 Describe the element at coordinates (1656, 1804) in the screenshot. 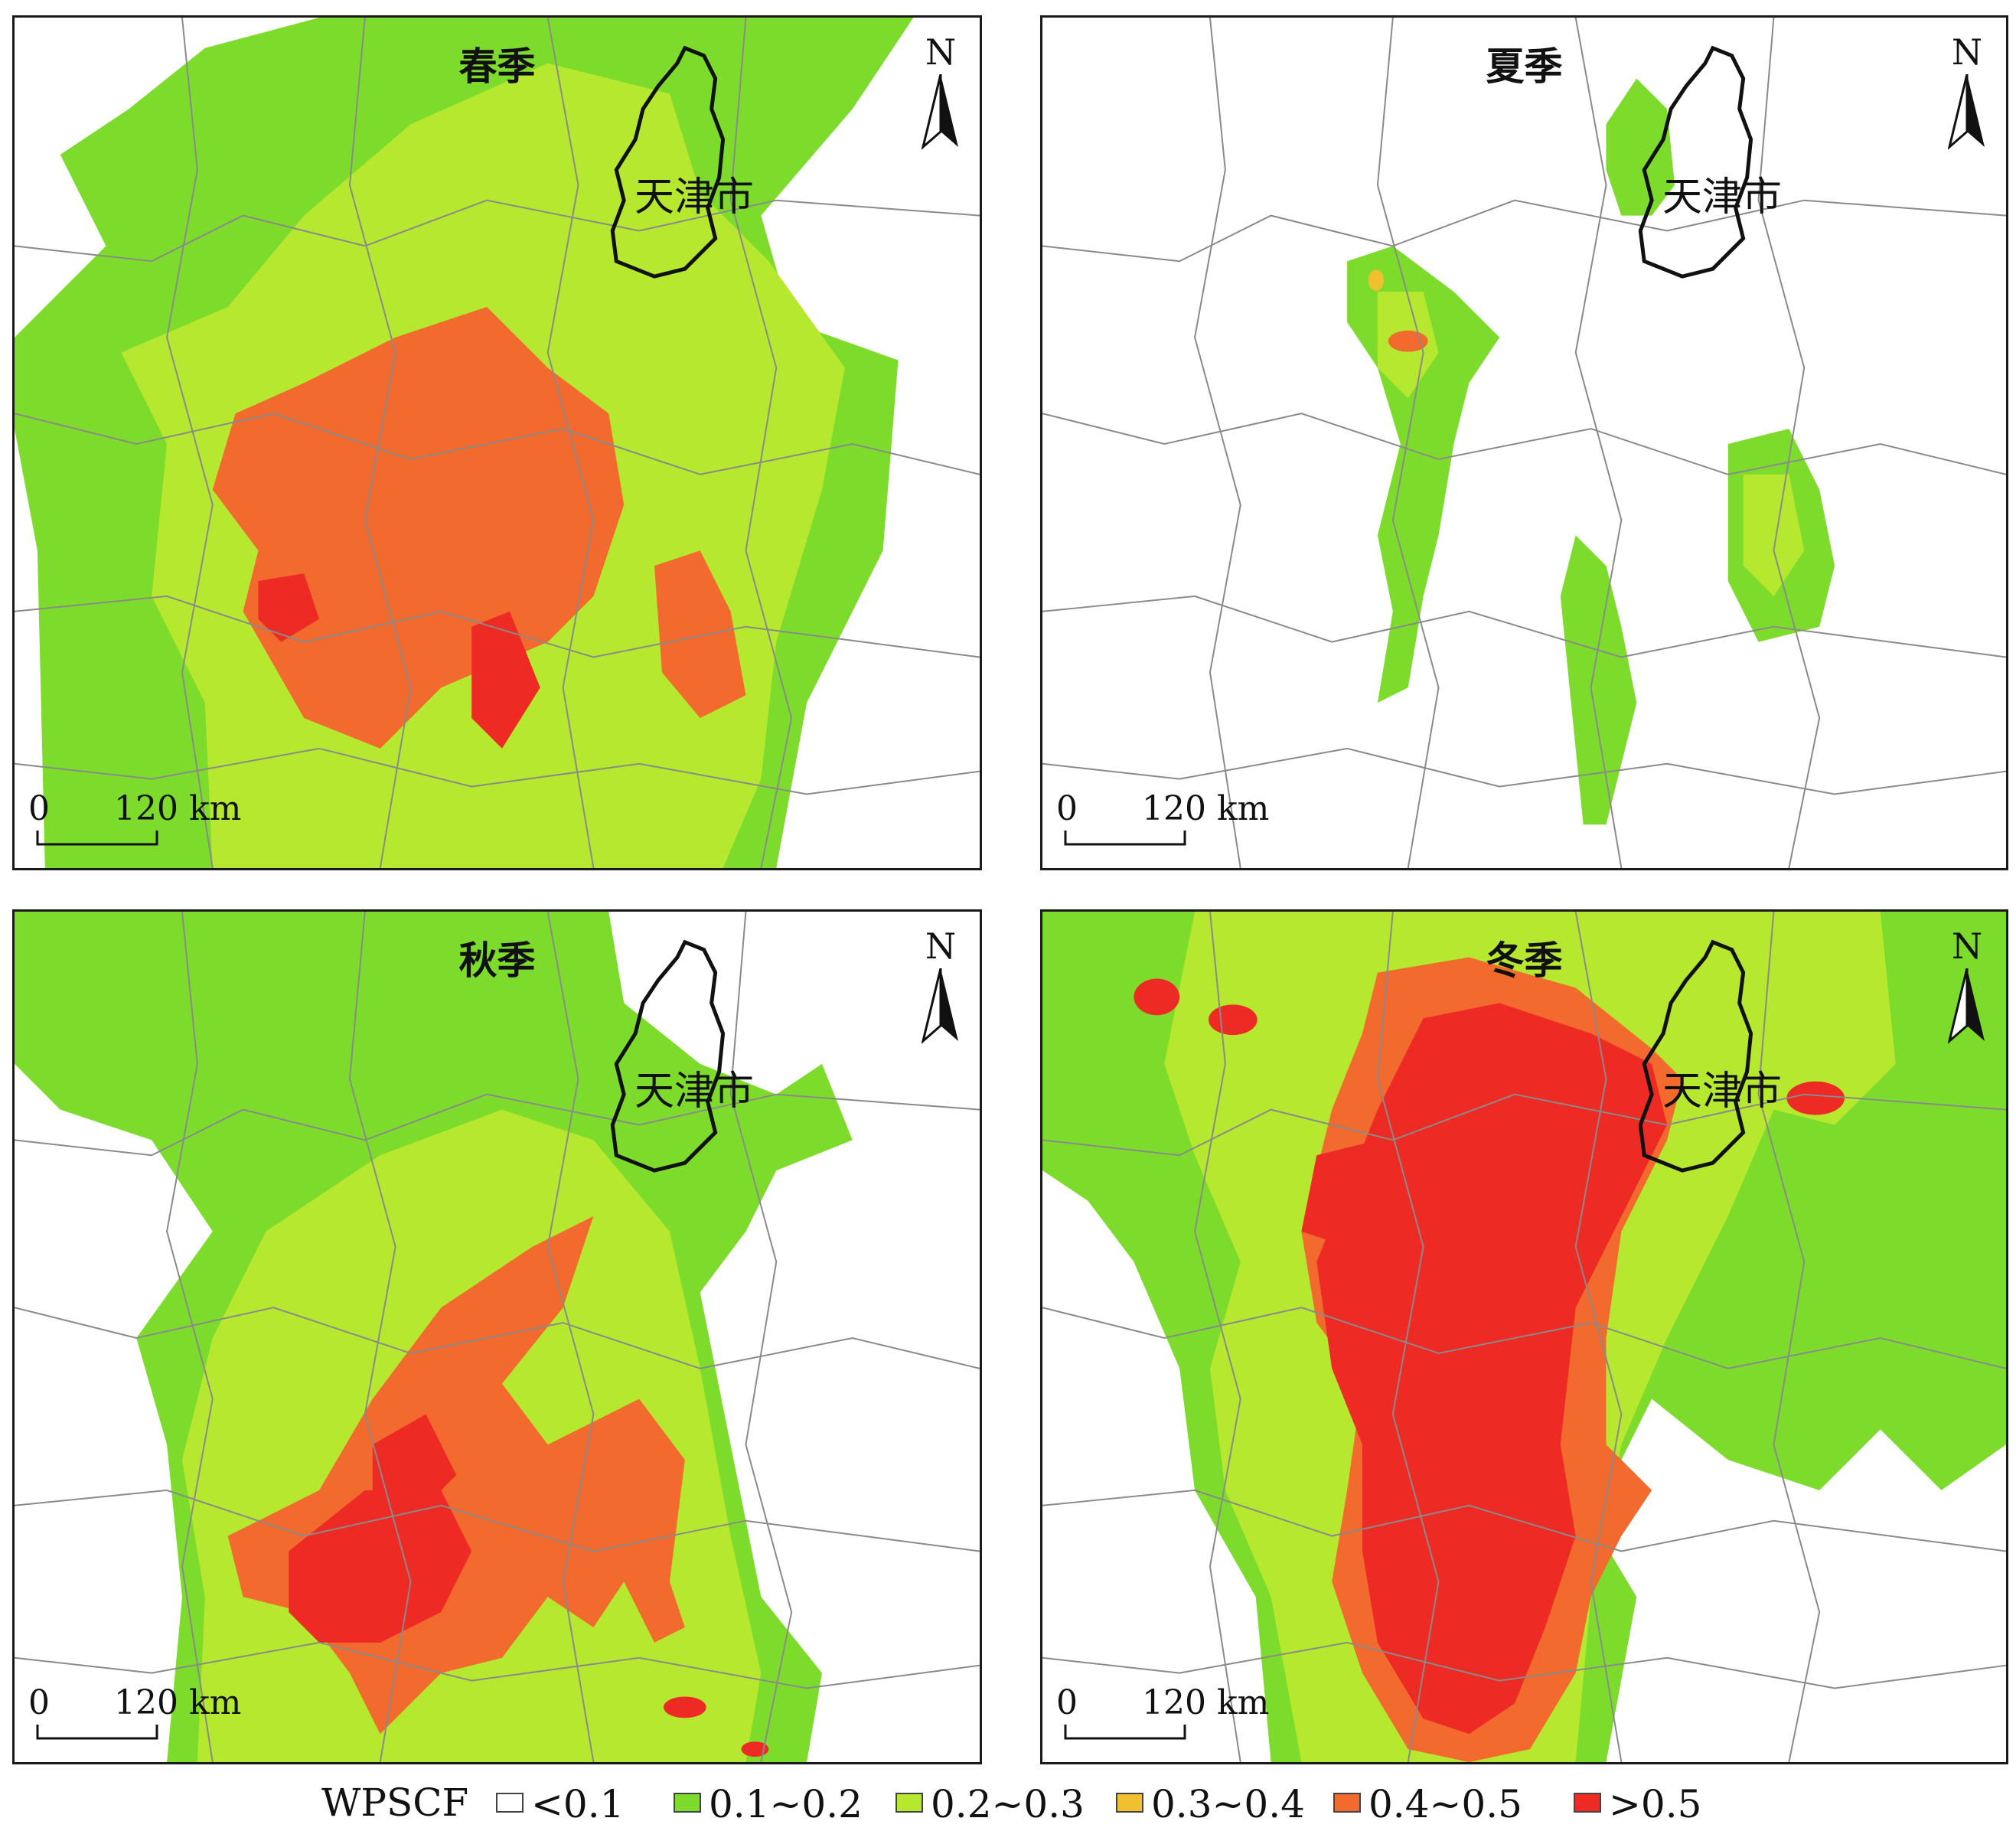

I see `legend-label: >0.5` at that location.